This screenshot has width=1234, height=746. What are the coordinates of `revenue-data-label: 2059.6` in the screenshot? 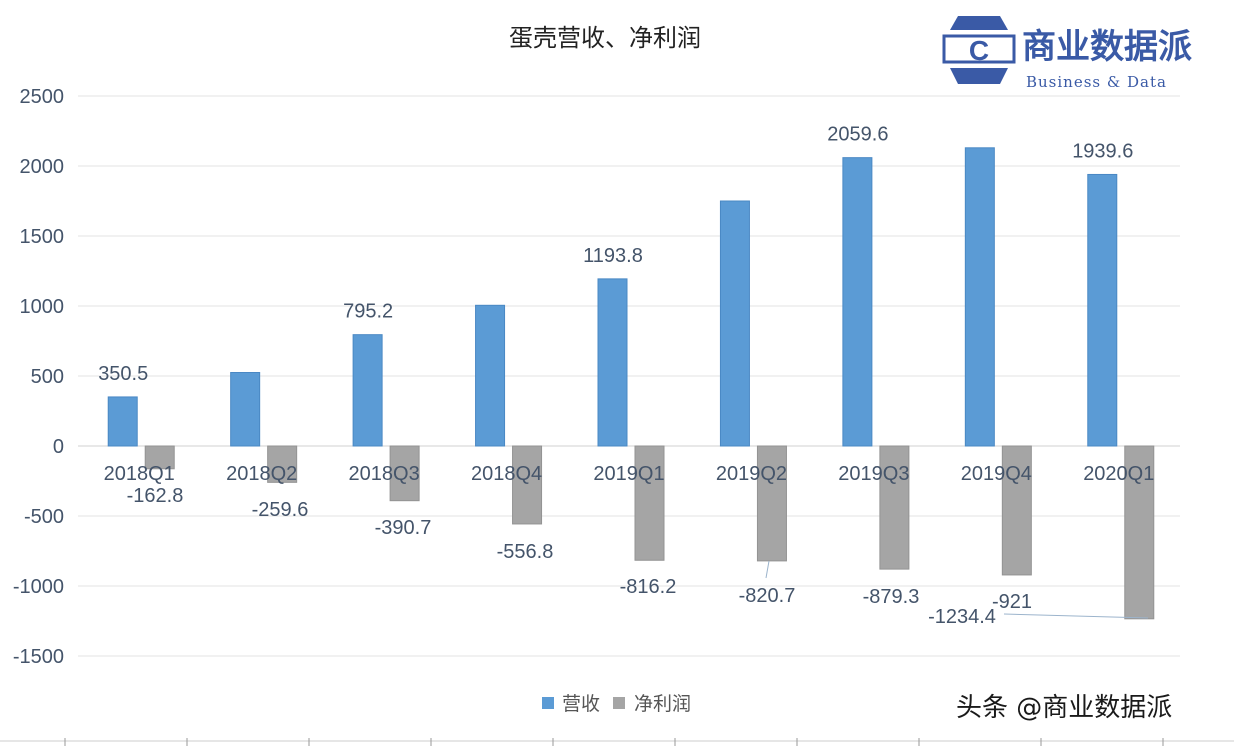 It's located at (857, 135).